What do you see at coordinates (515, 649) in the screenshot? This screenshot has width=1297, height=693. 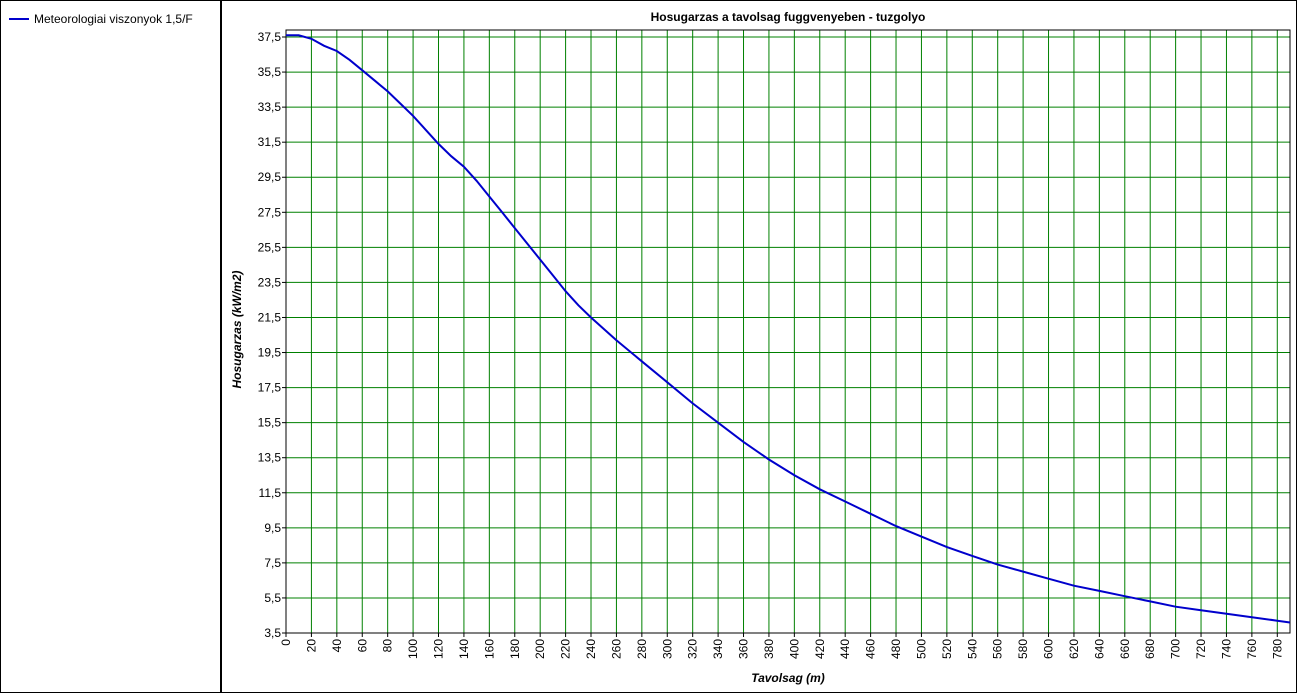 I see `x-tick-label: 180` at bounding box center [515, 649].